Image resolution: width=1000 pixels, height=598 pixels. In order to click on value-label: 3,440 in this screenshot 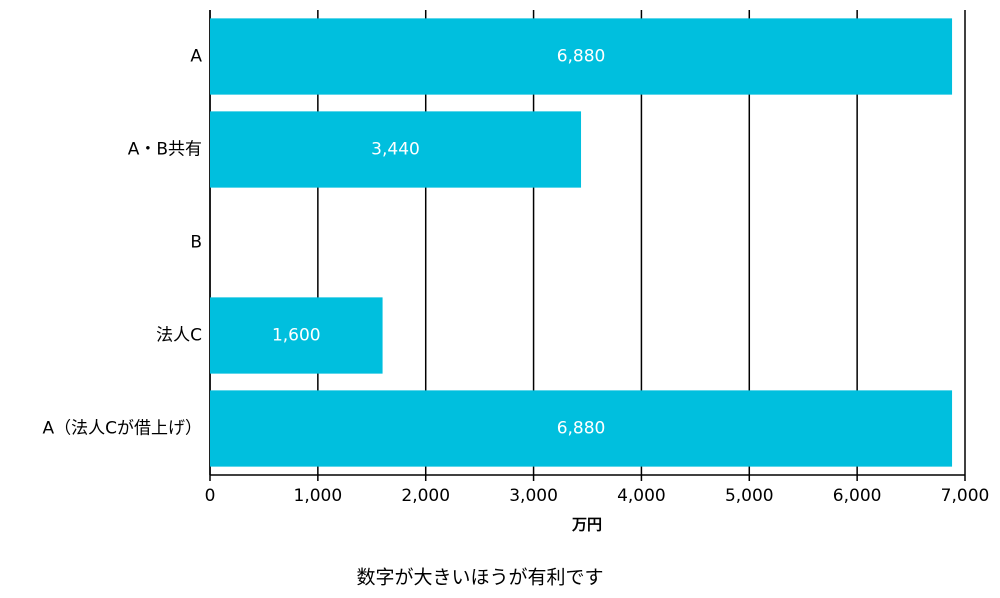, I will do `click(395, 150)`.